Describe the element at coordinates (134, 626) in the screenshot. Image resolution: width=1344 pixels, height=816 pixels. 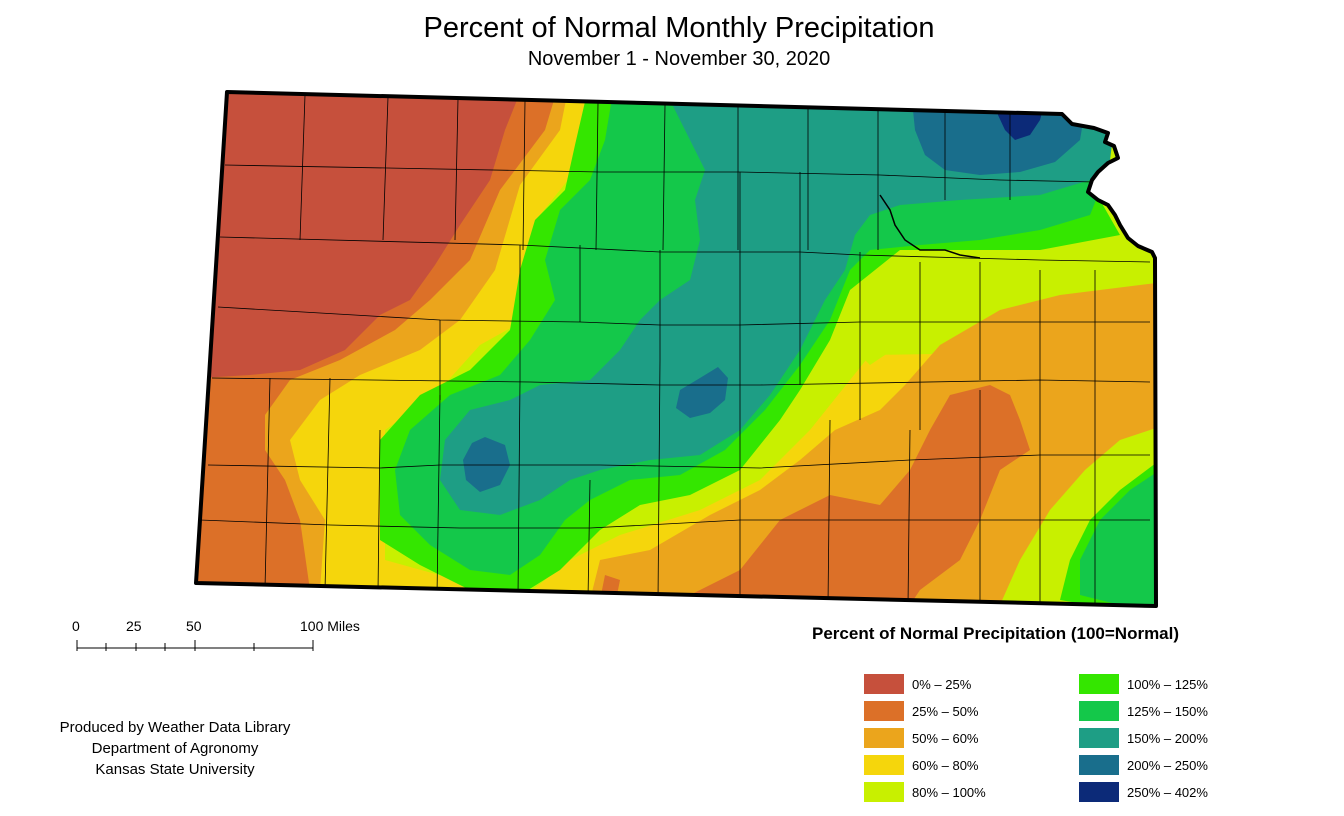
I see `scale-label-25: 25` at that location.